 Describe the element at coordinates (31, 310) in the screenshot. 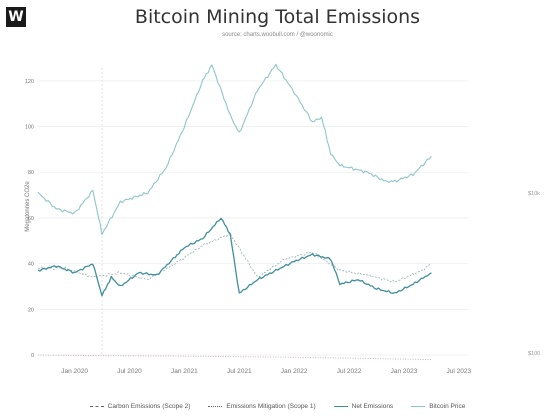

I see `y-tick-label: 20` at that location.